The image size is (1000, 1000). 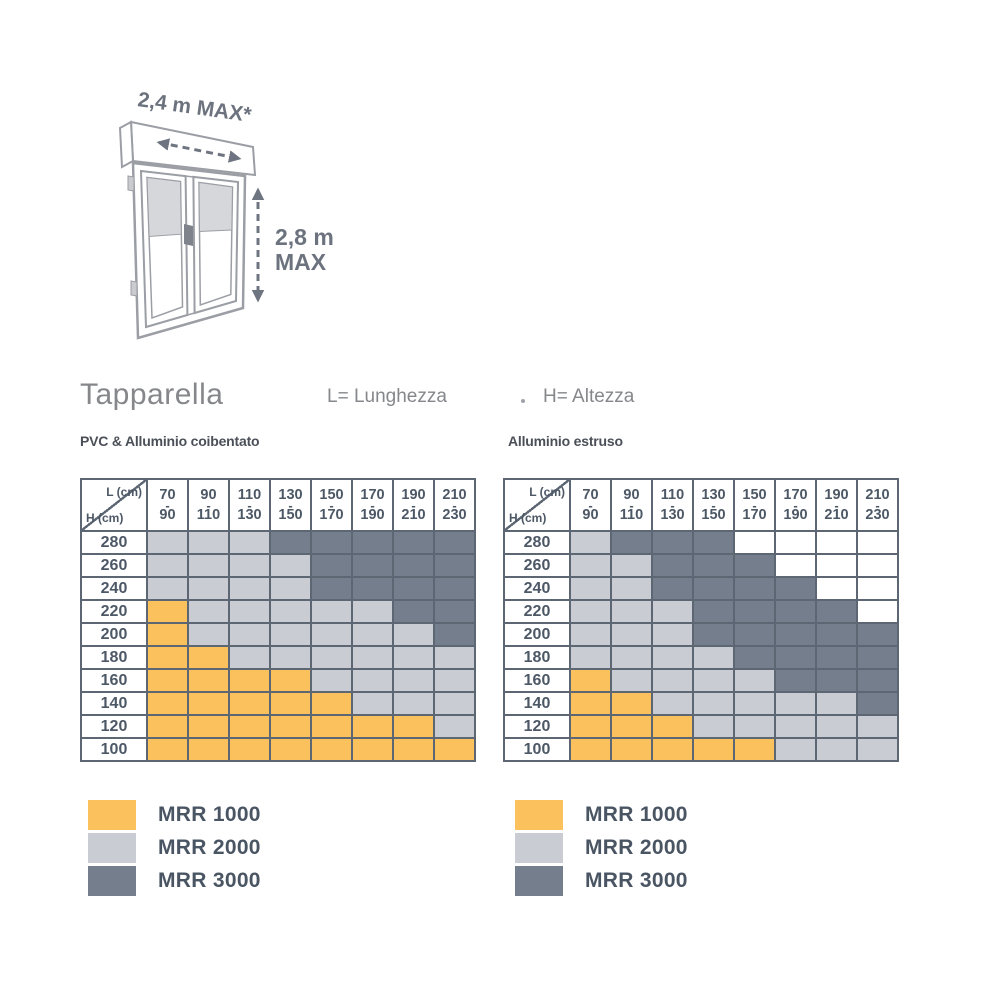 What do you see at coordinates (126, 144) in the screenshot?
I see `roller-box-side` at bounding box center [126, 144].